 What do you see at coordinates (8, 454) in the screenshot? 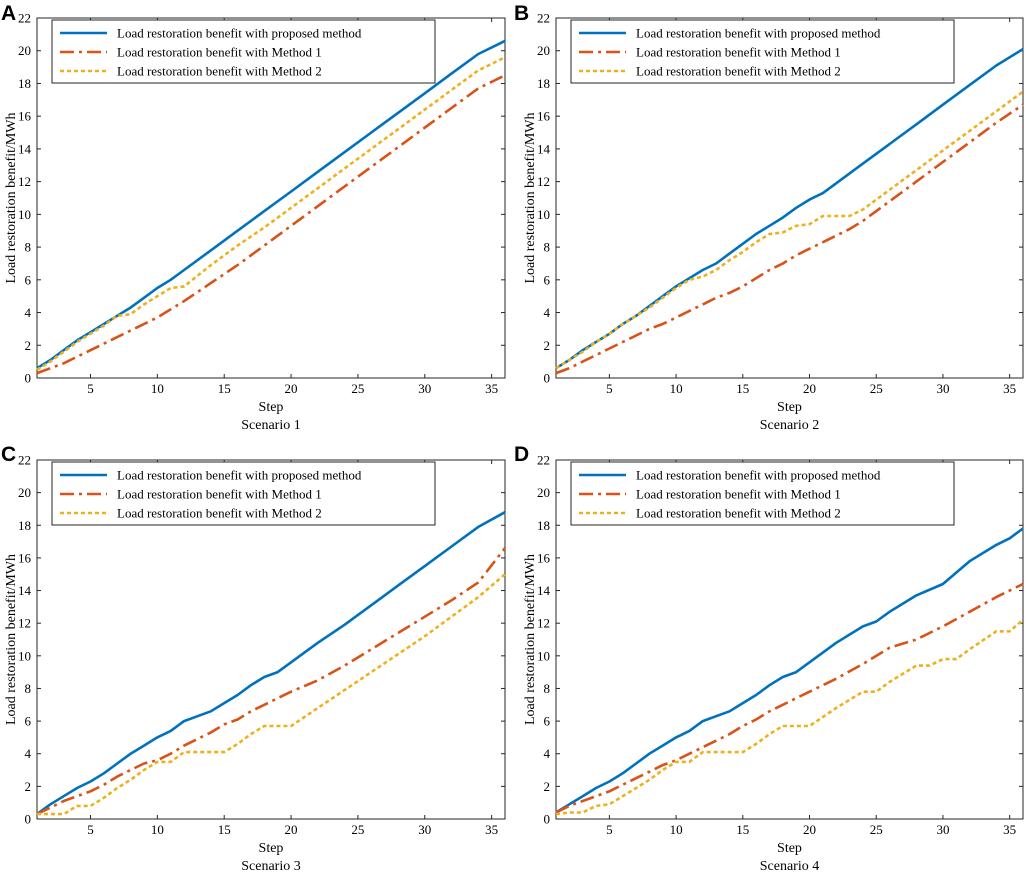
I see `panel-letter: C` at bounding box center [8, 454].